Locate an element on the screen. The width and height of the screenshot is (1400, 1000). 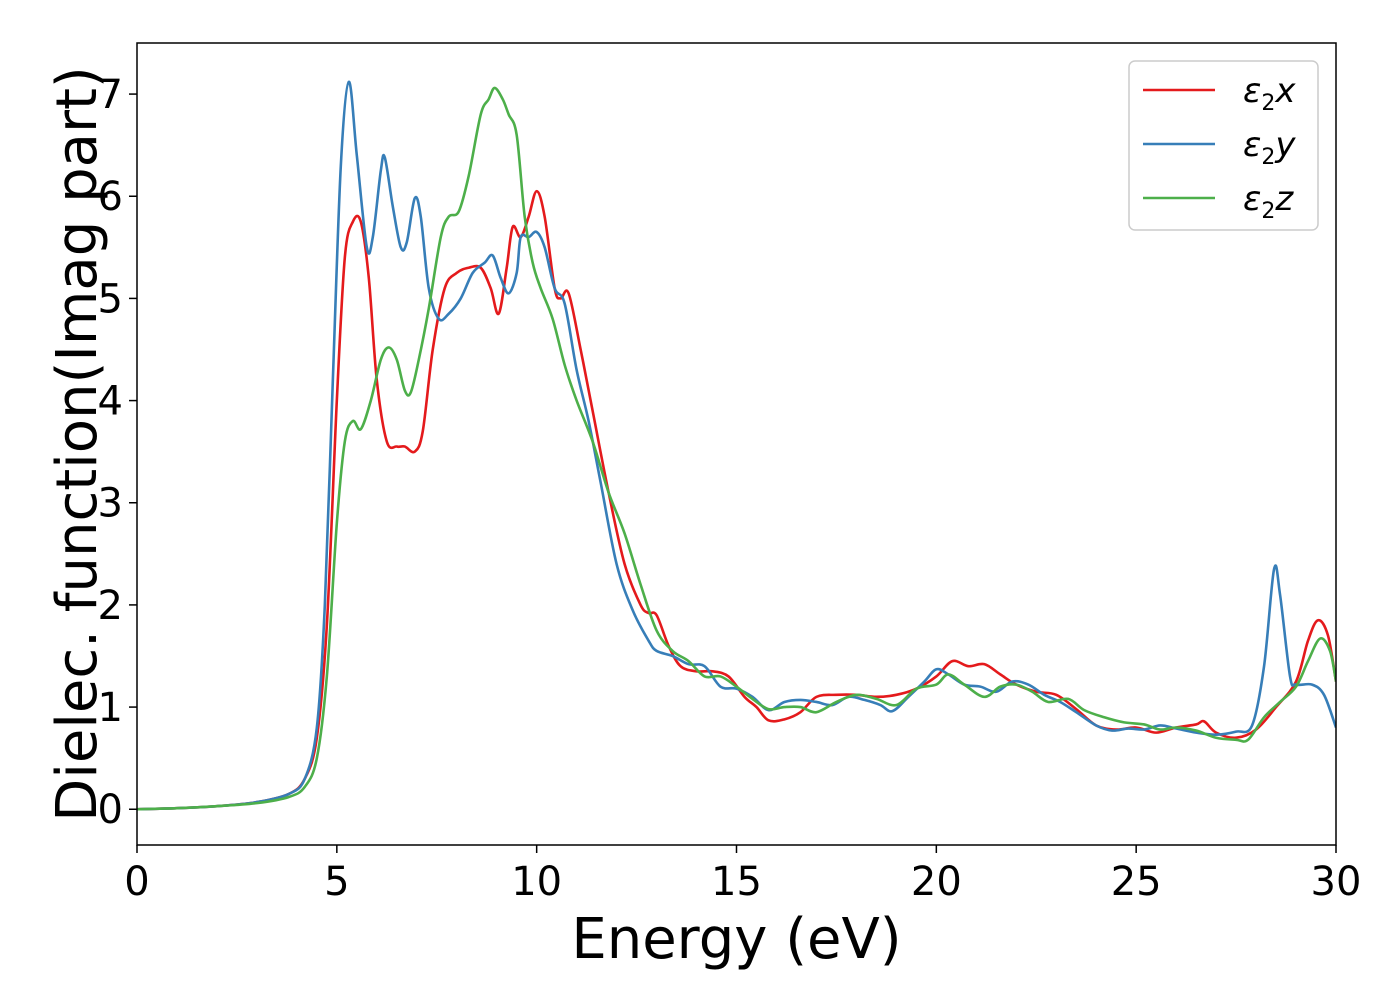
y-tick-label: 2 is located at coordinates (110, 606).